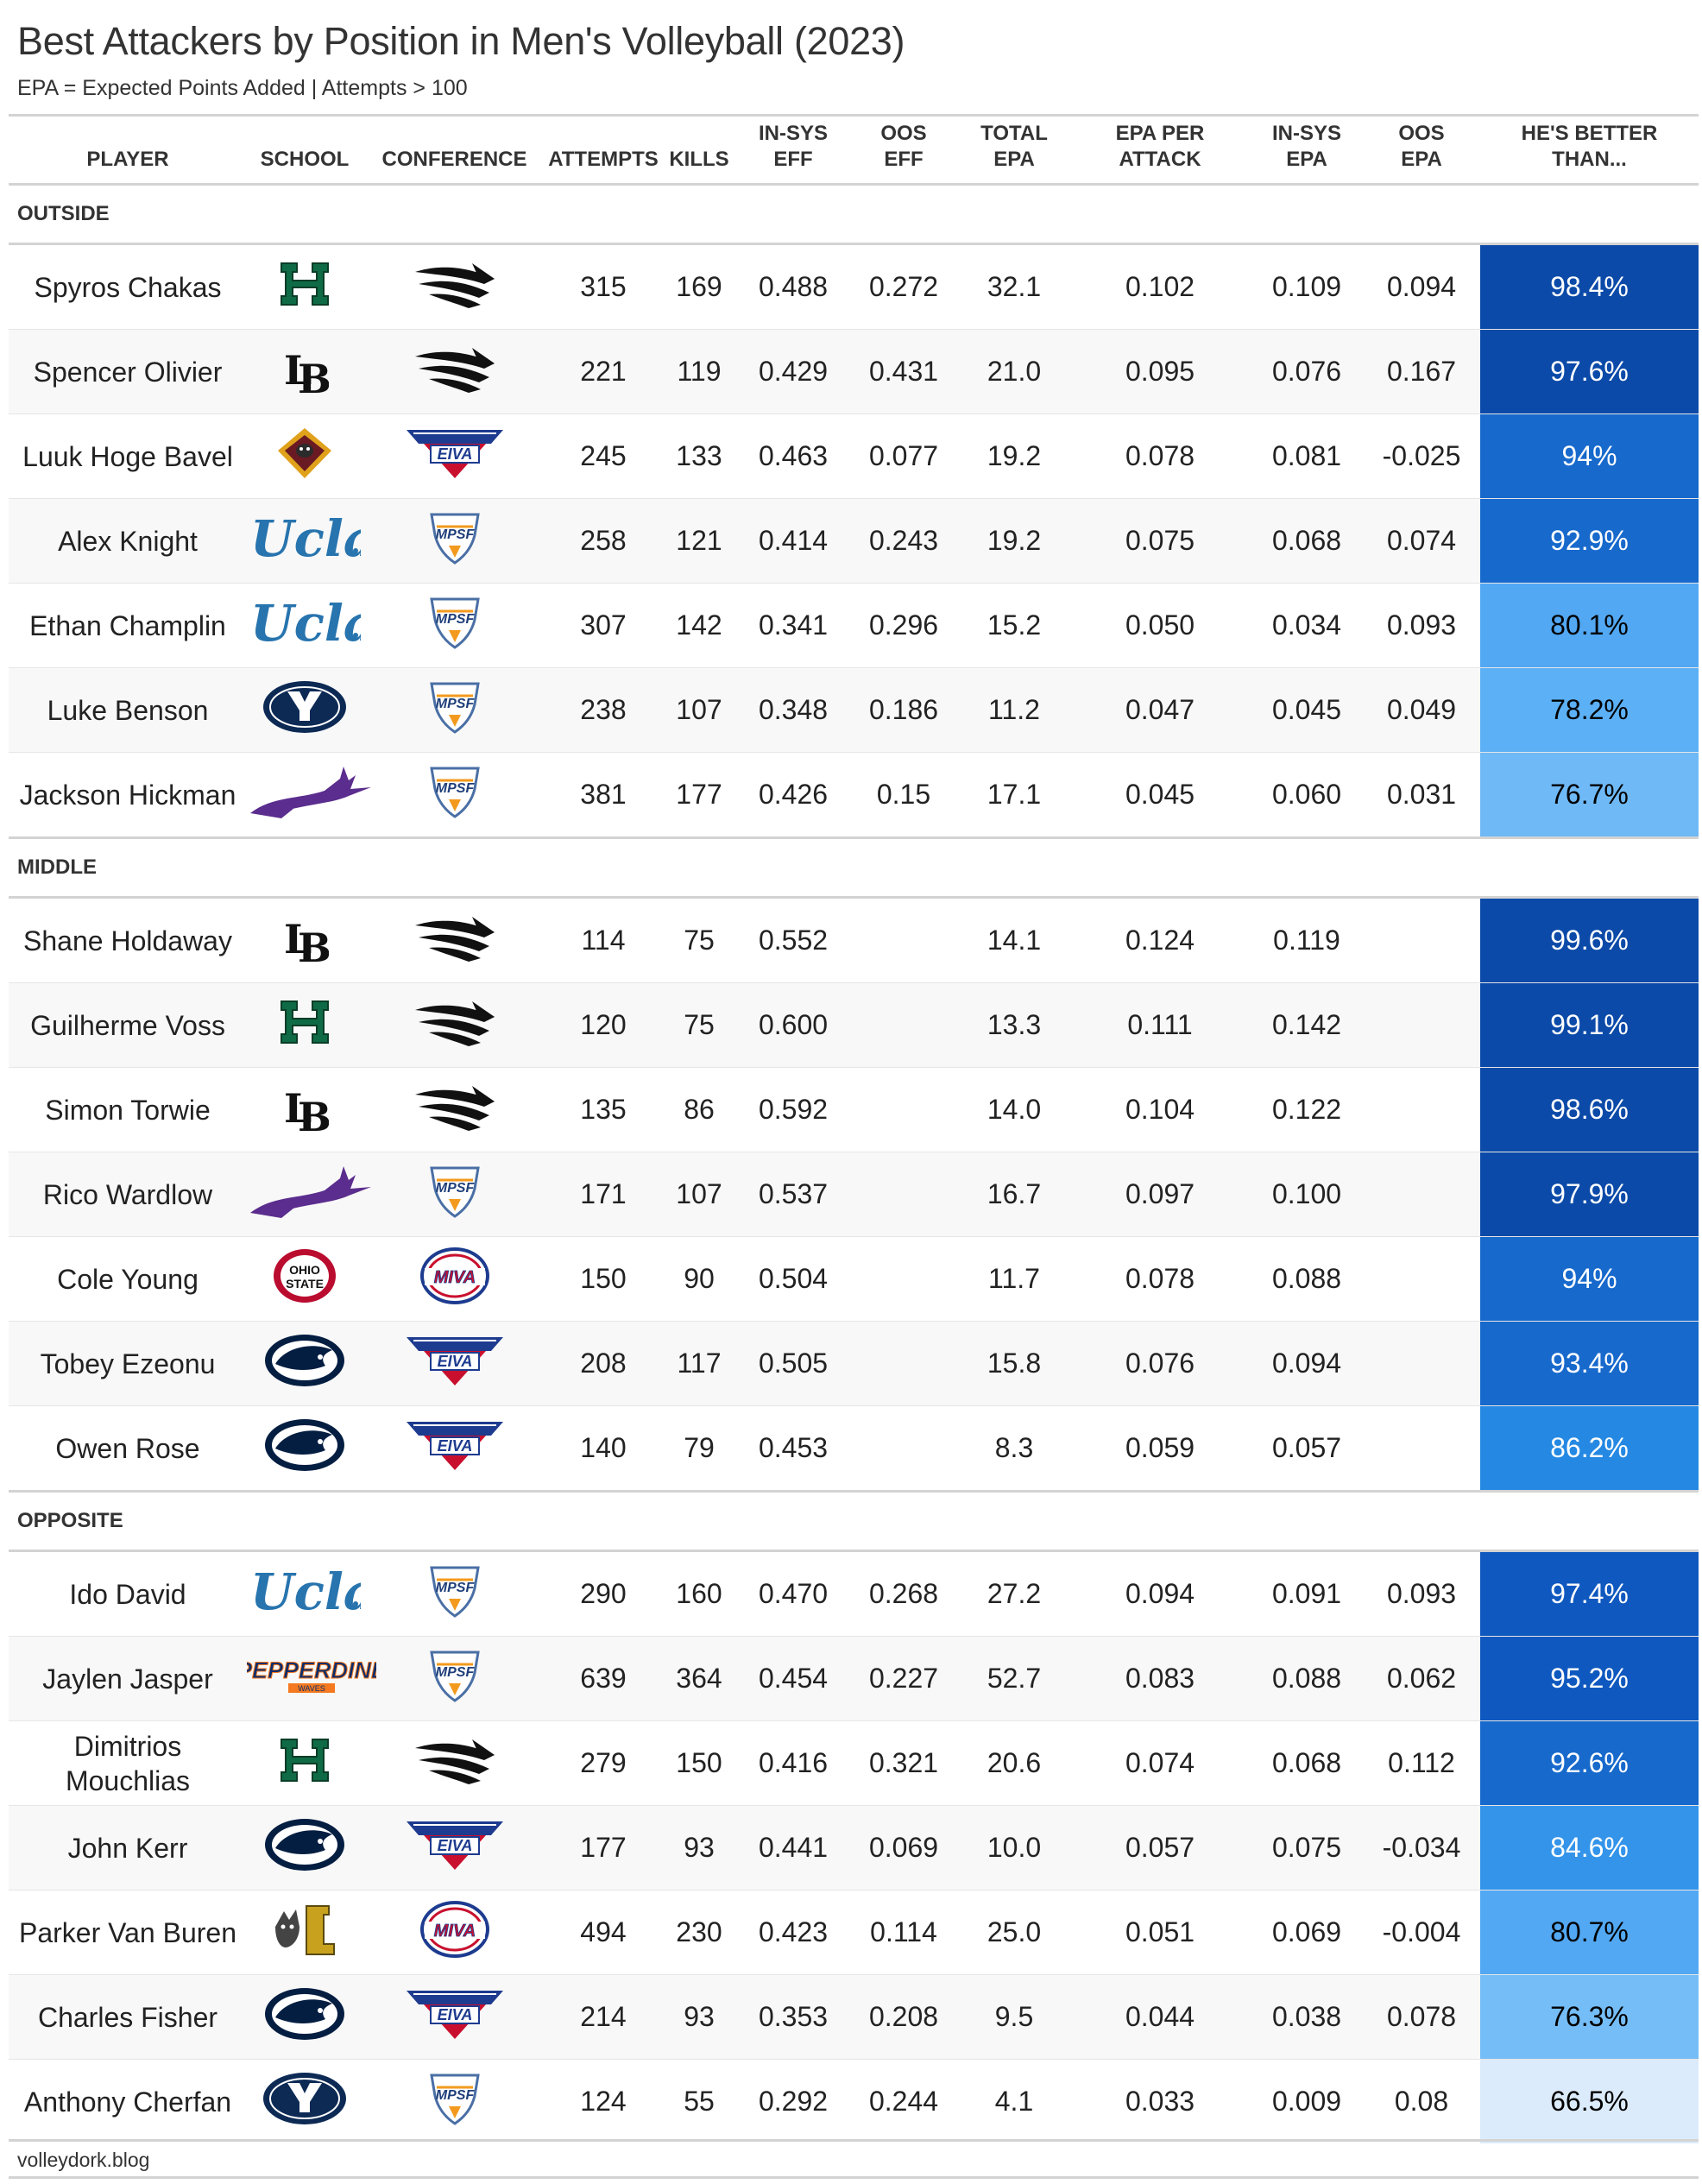  What do you see at coordinates (903, 1678) in the screenshot?
I see `oos-eff-cell: 0.227` at bounding box center [903, 1678].